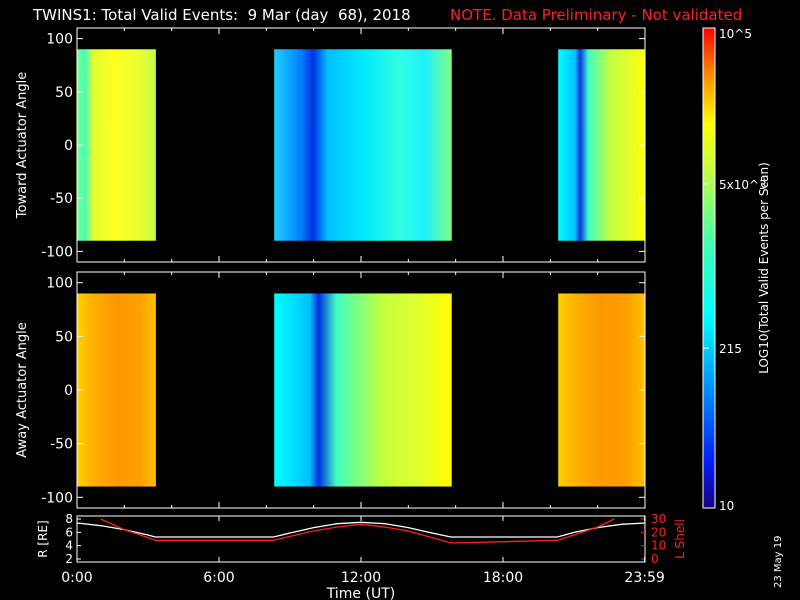  I want to click on y-tick-label-right: 20, so click(658, 532).